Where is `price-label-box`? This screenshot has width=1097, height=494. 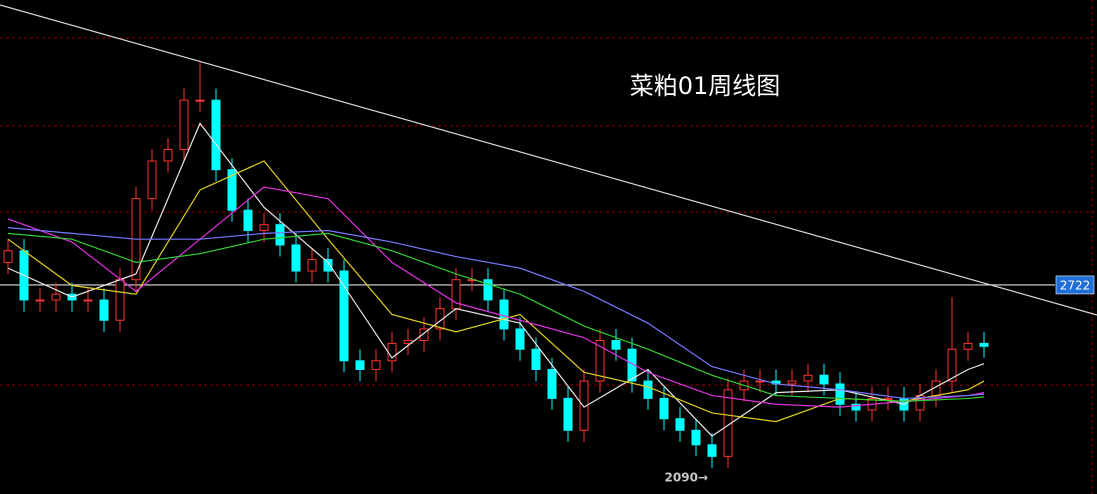
price-label-box is located at coordinates (1075, 285).